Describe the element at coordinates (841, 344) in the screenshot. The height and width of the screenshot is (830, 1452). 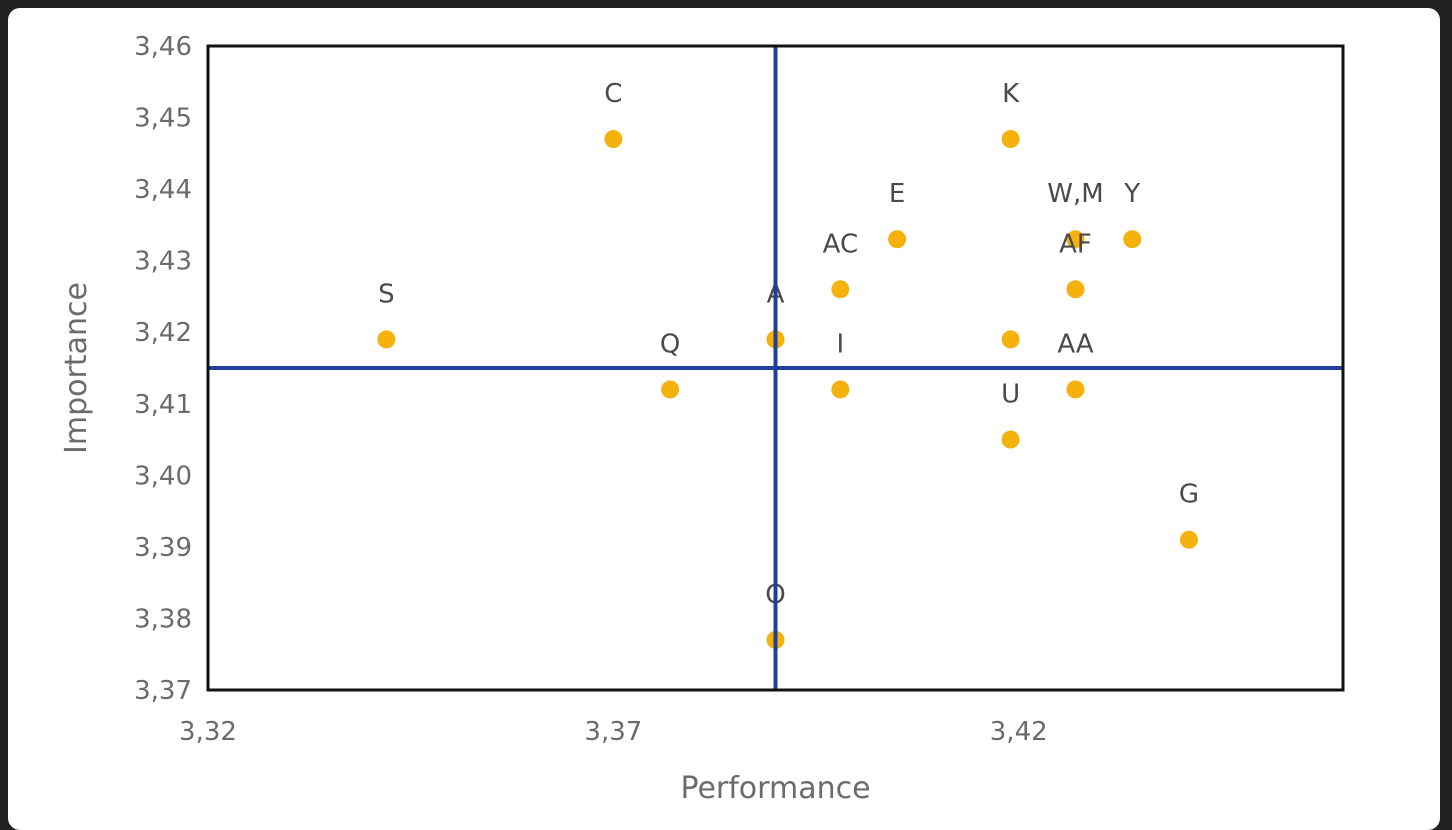
I see `data-point-label: I` at that location.